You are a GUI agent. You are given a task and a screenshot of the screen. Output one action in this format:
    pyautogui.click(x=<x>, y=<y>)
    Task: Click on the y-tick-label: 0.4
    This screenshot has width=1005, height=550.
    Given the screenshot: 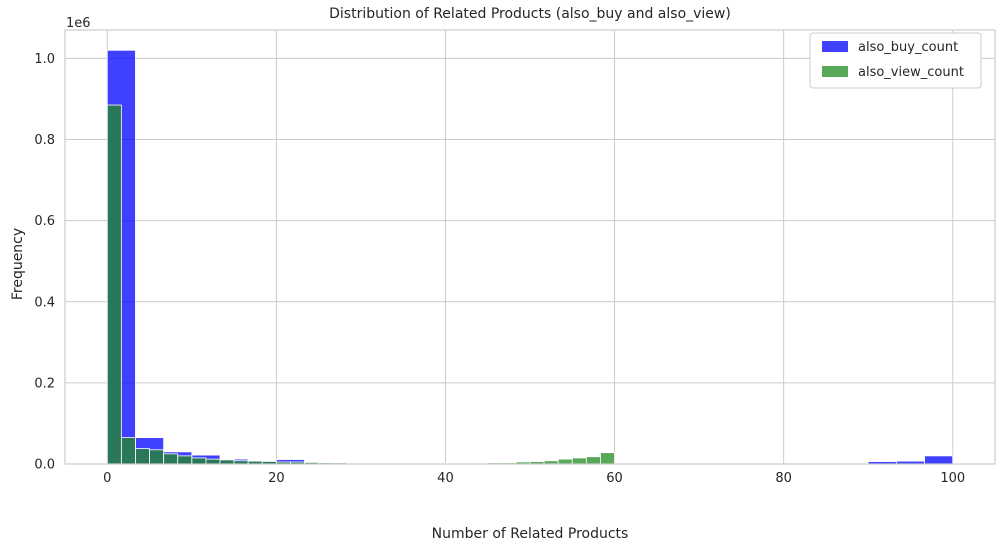 What is the action you would take?
    pyautogui.click(x=44, y=302)
    